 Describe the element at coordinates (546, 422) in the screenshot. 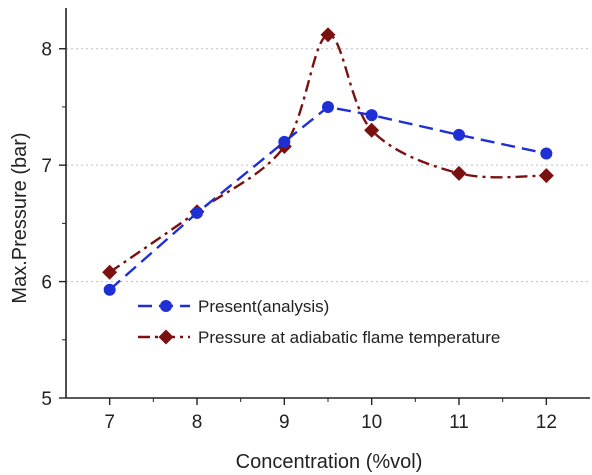

I see `x-tick-label: 12` at that location.